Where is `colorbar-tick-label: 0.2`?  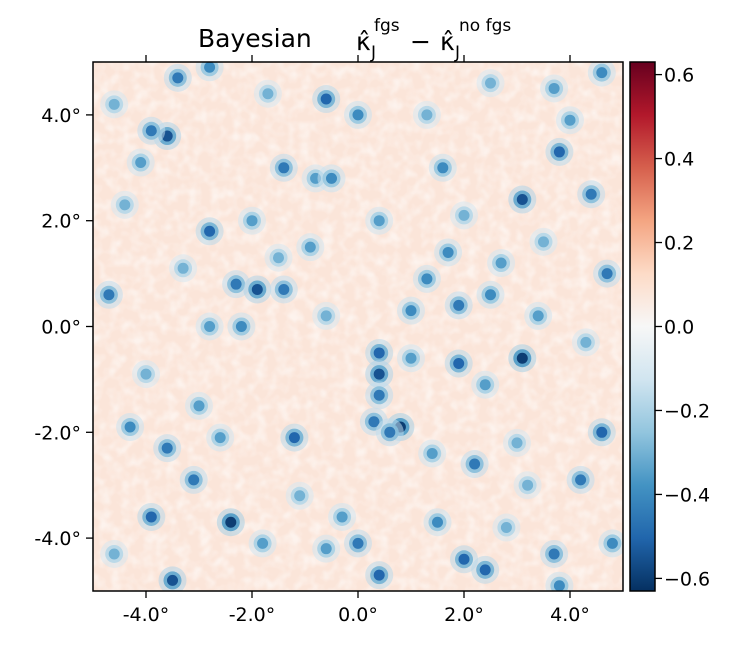 colorbar-tick-label: 0.2 is located at coordinates (679, 244).